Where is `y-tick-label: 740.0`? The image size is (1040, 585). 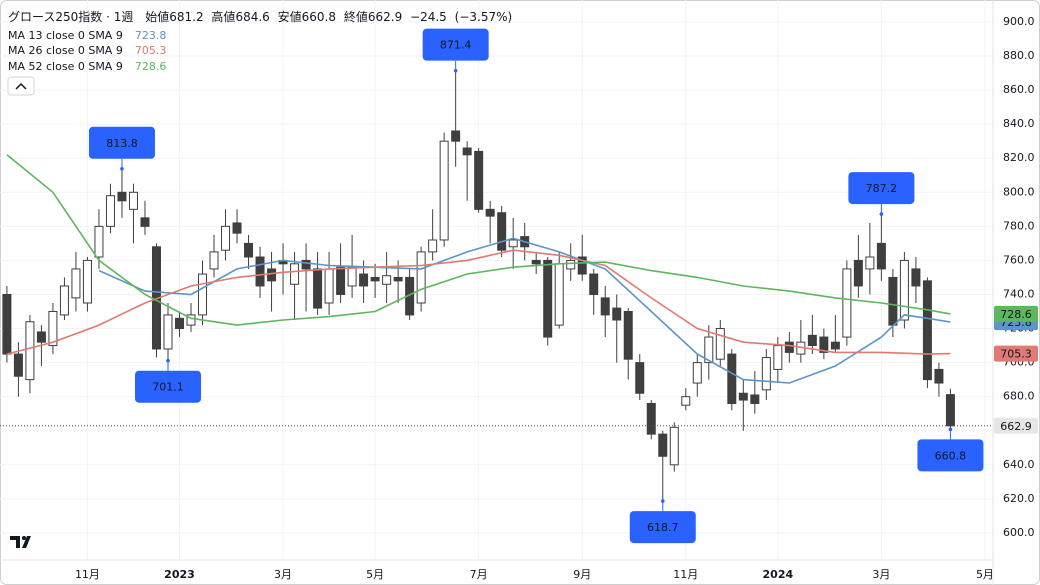 y-tick-label: 740.0 is located at coordinates (1019, 293).